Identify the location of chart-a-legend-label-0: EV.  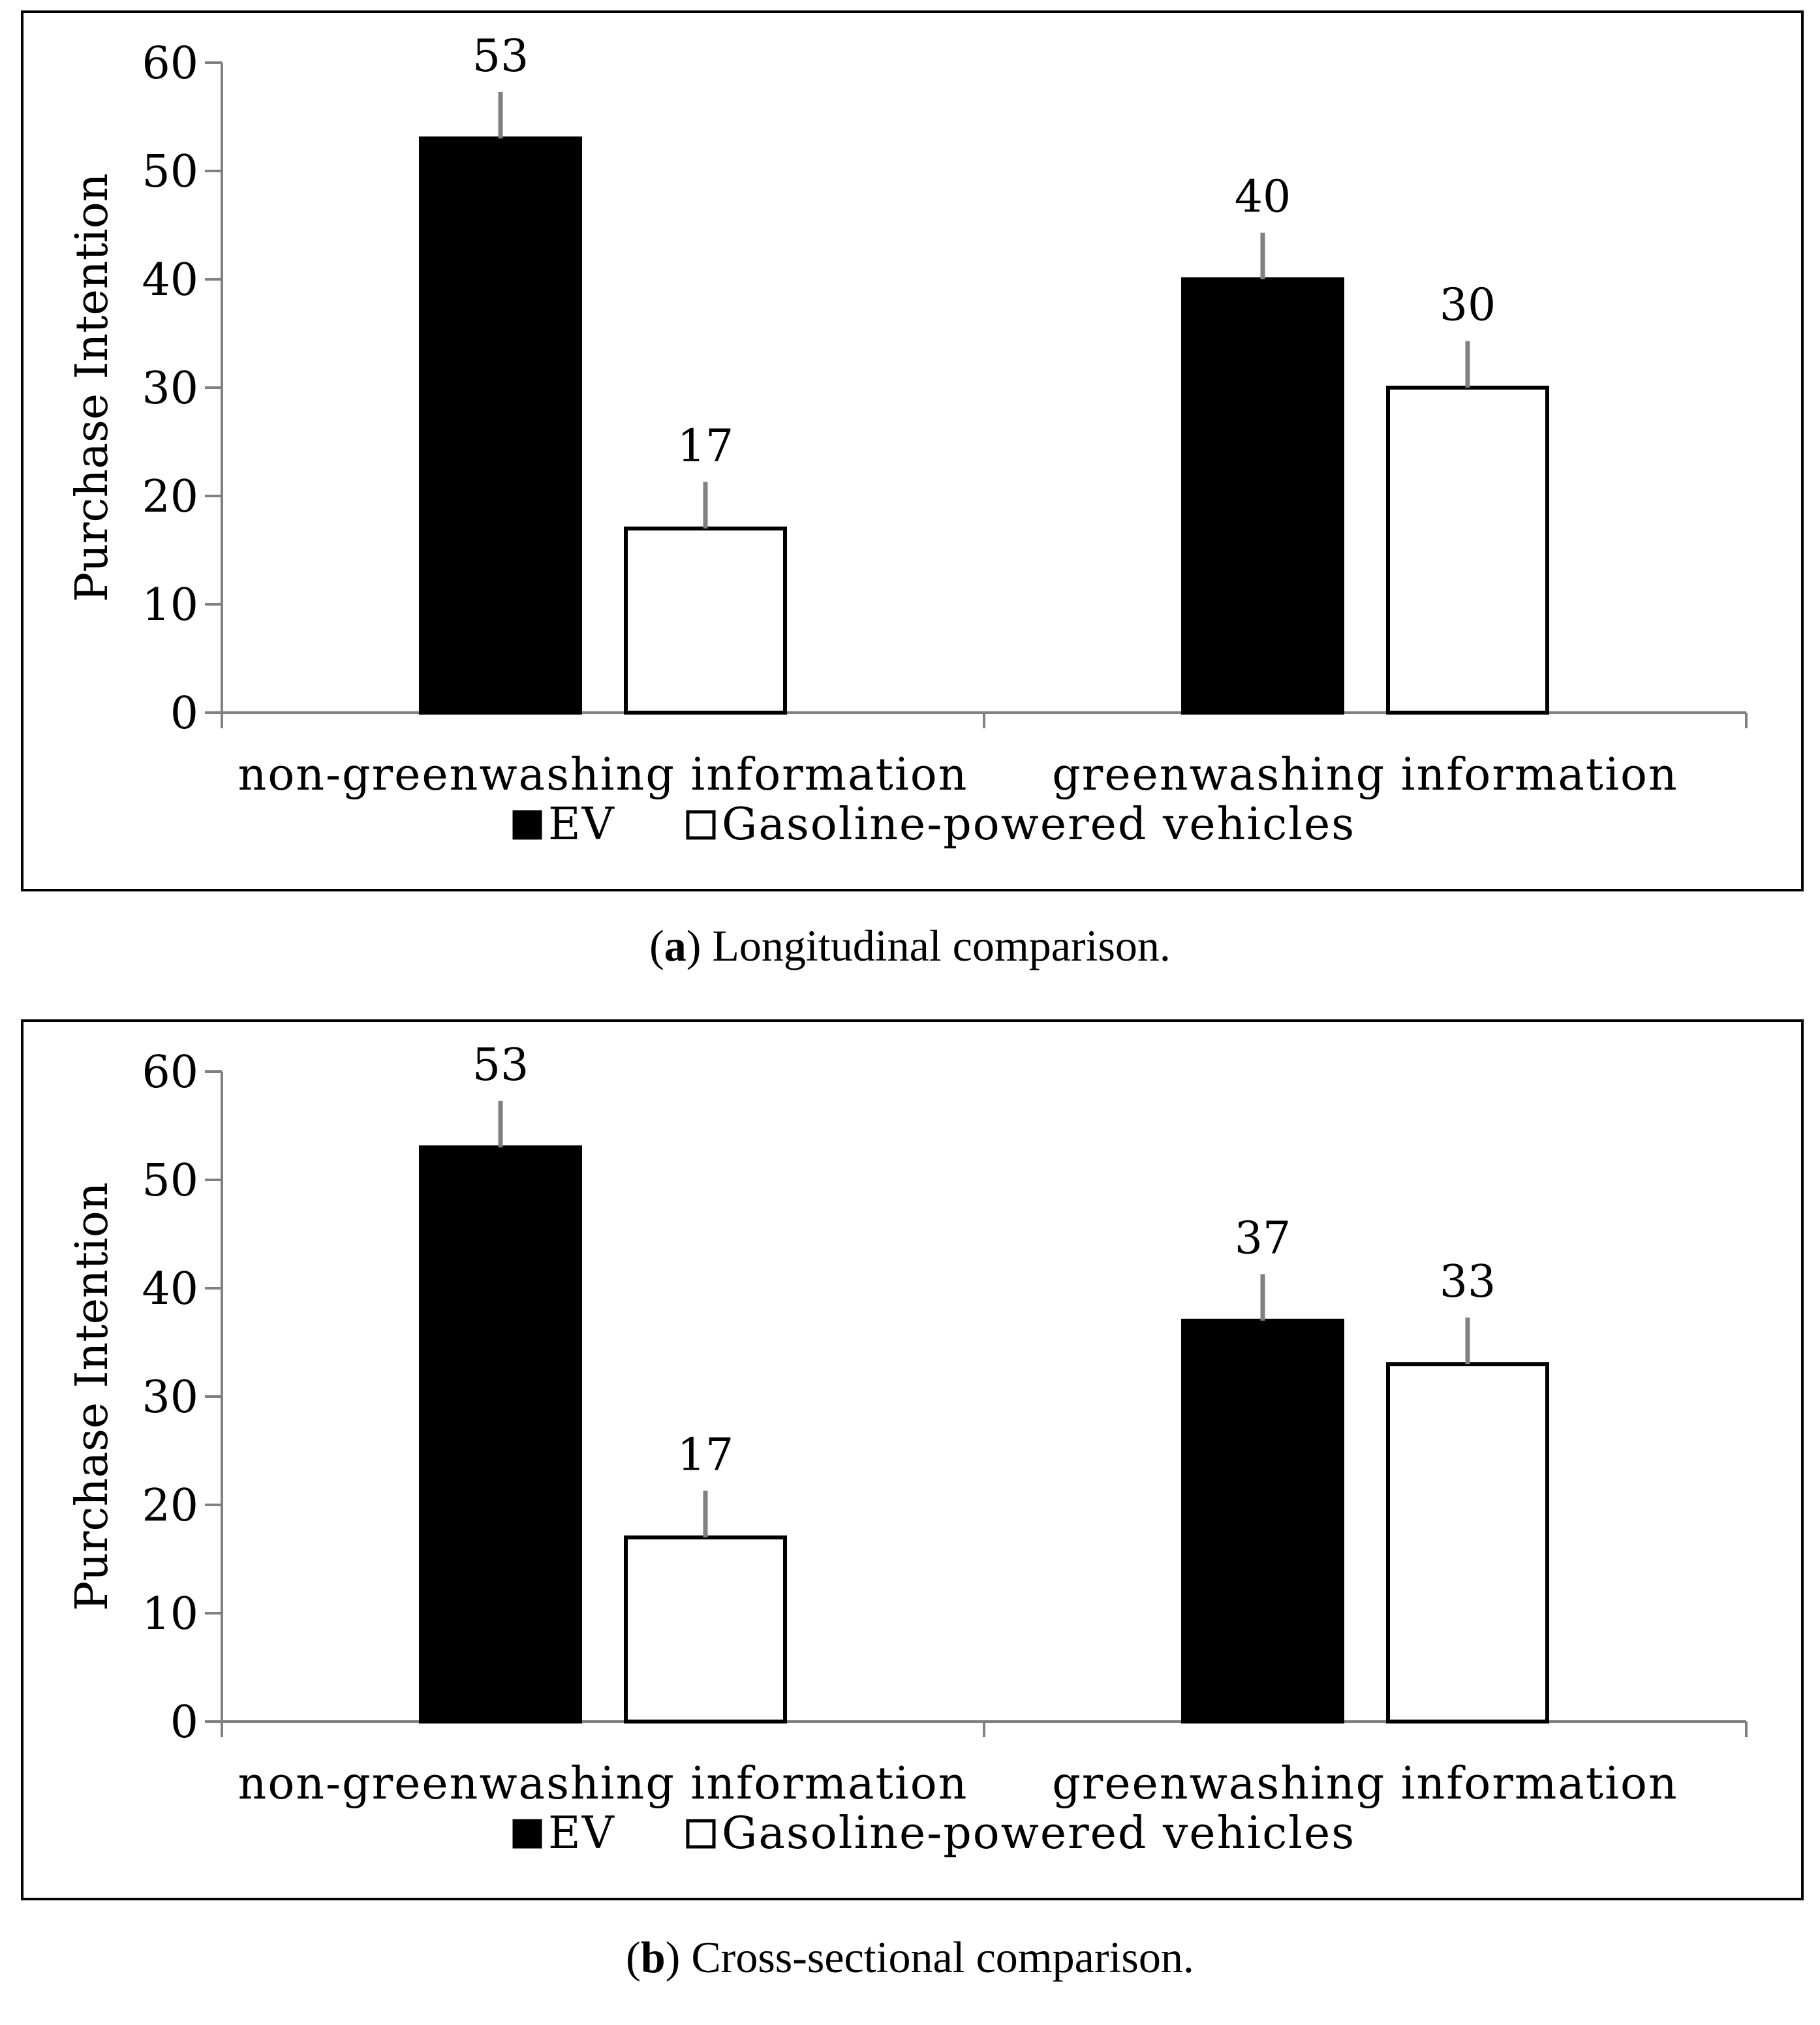
(581, 824).